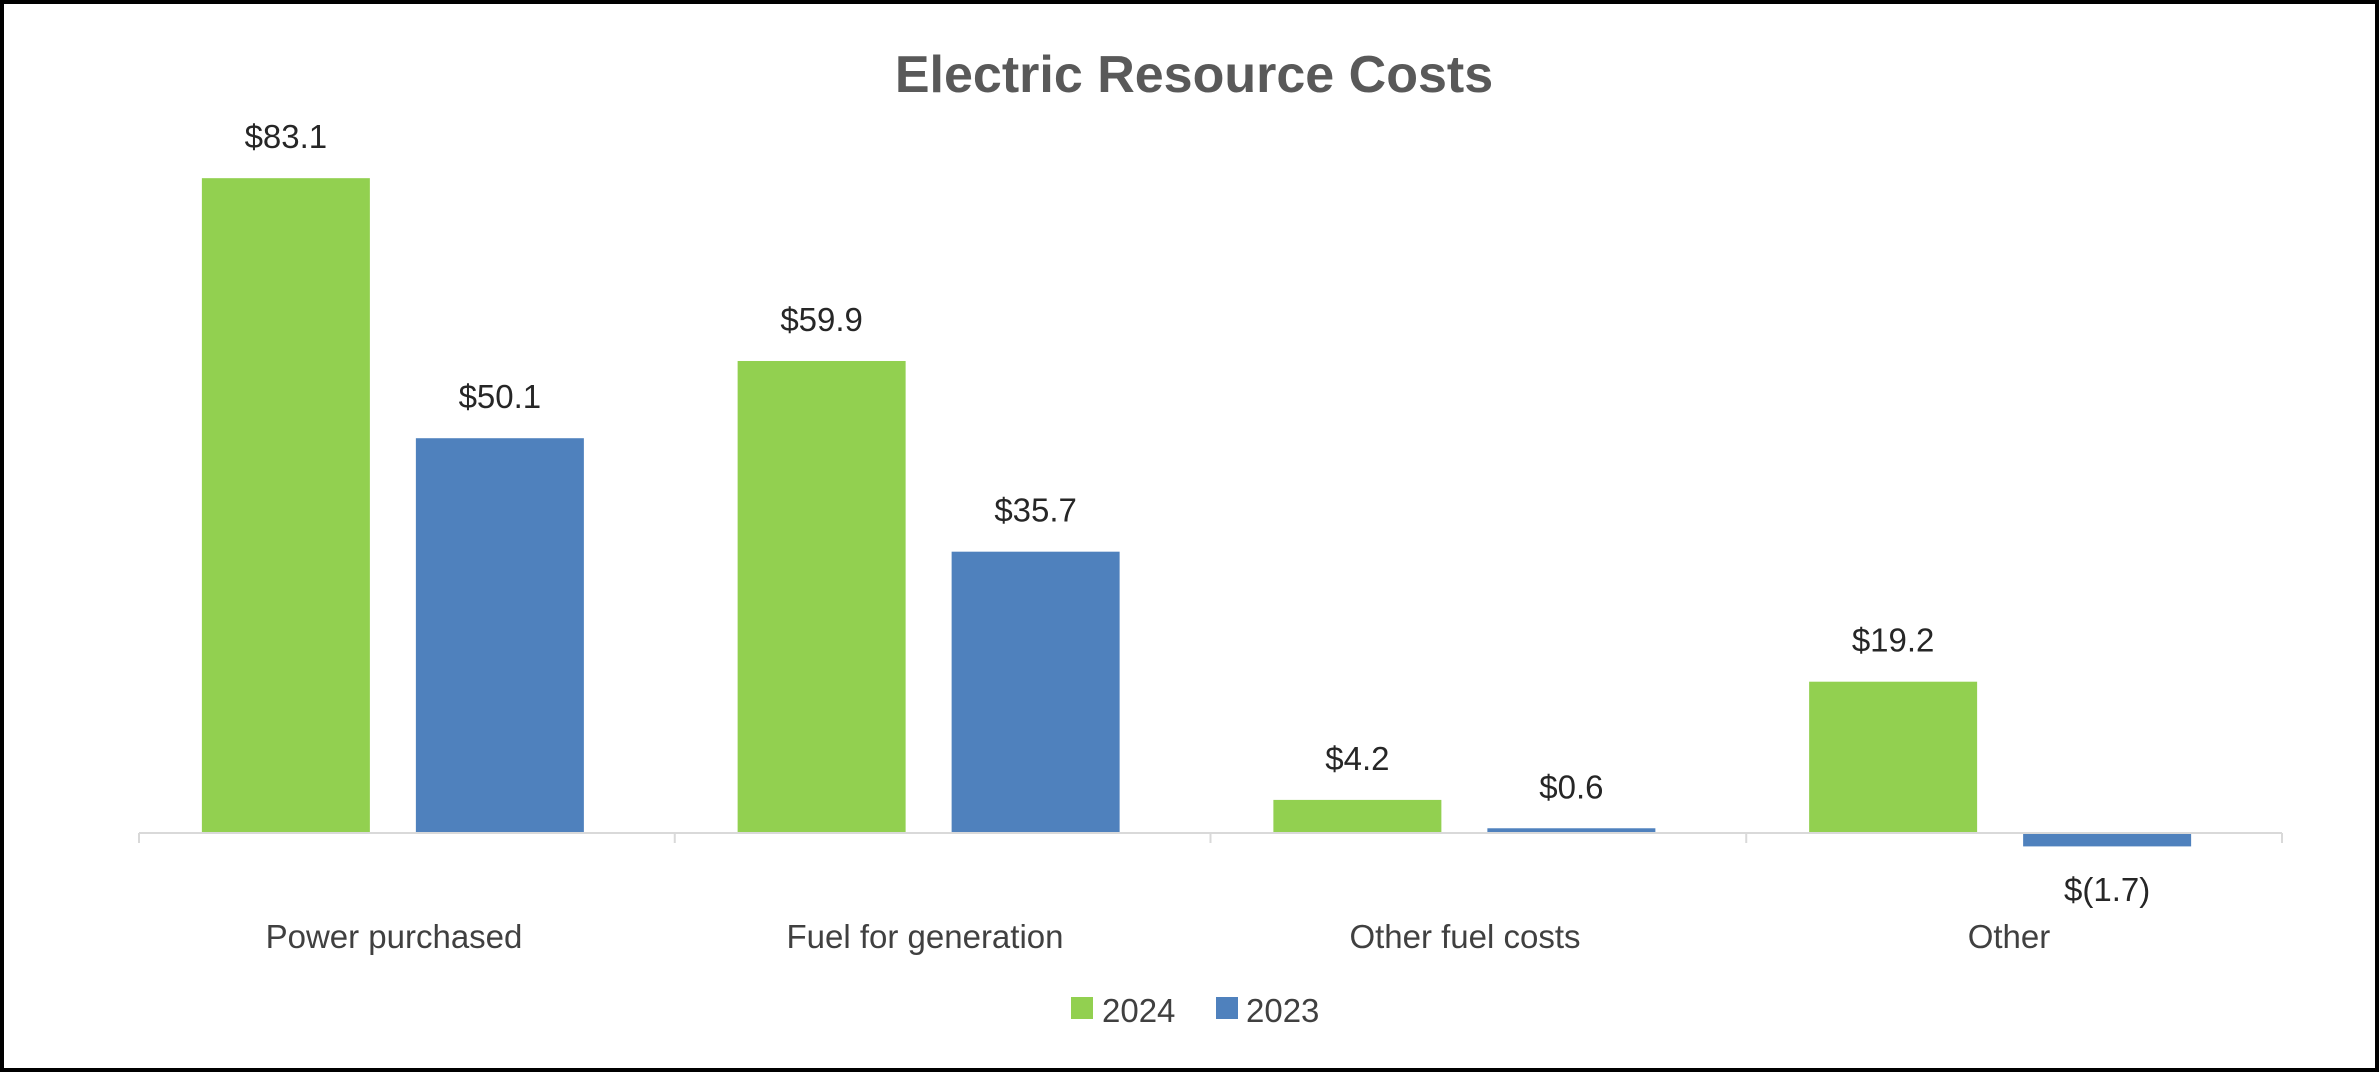 Image resolution: width=2379 pixels, height=1076 pixels. I want to click on legend: 2024 2023, so click(1195, 1010).